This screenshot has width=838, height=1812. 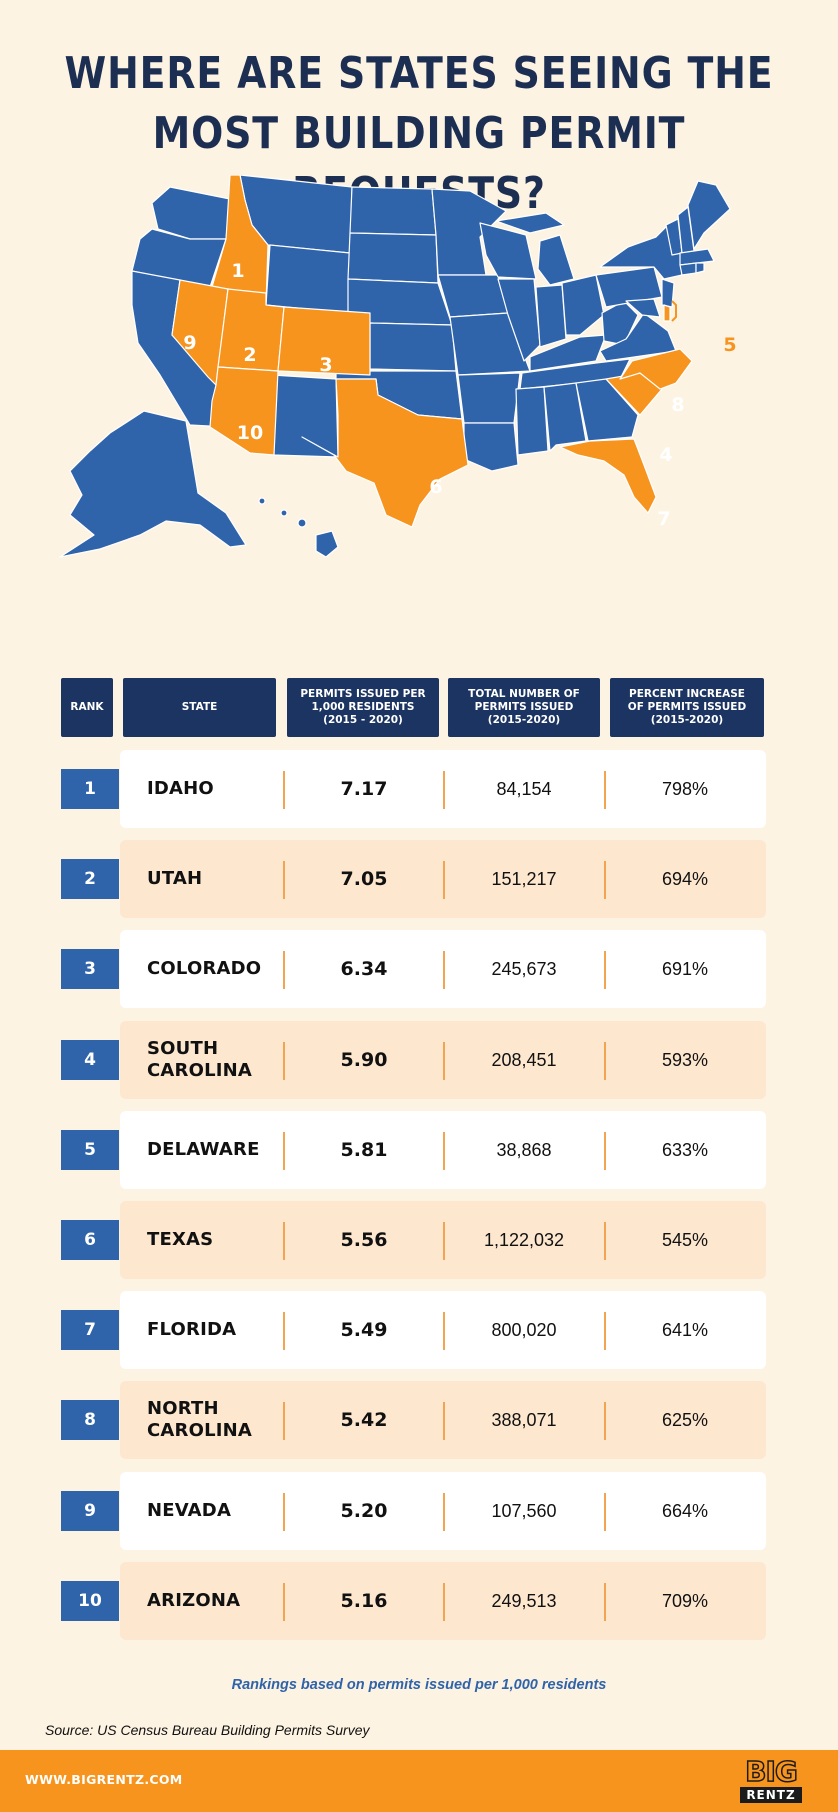 I want to click on total-permits: 208,451, so click(x=524, y=1059).